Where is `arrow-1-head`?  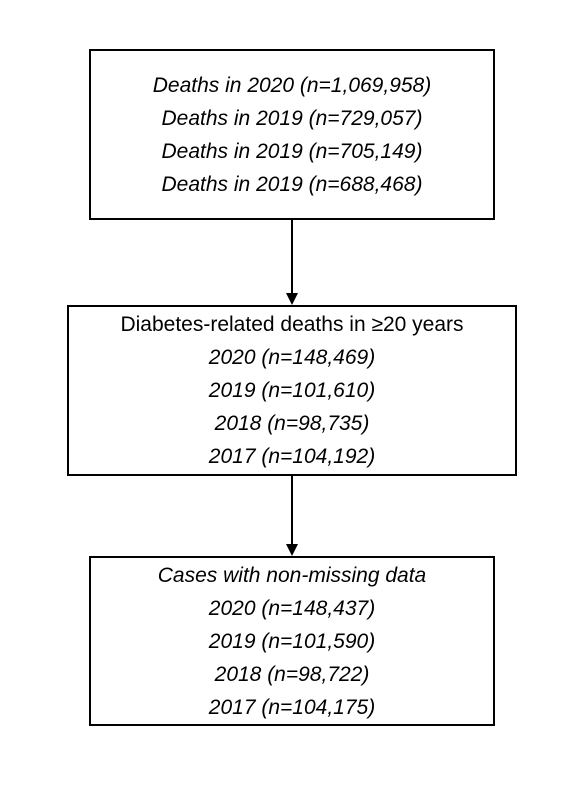 arrow-1-head is located at coordinates (292, 299).